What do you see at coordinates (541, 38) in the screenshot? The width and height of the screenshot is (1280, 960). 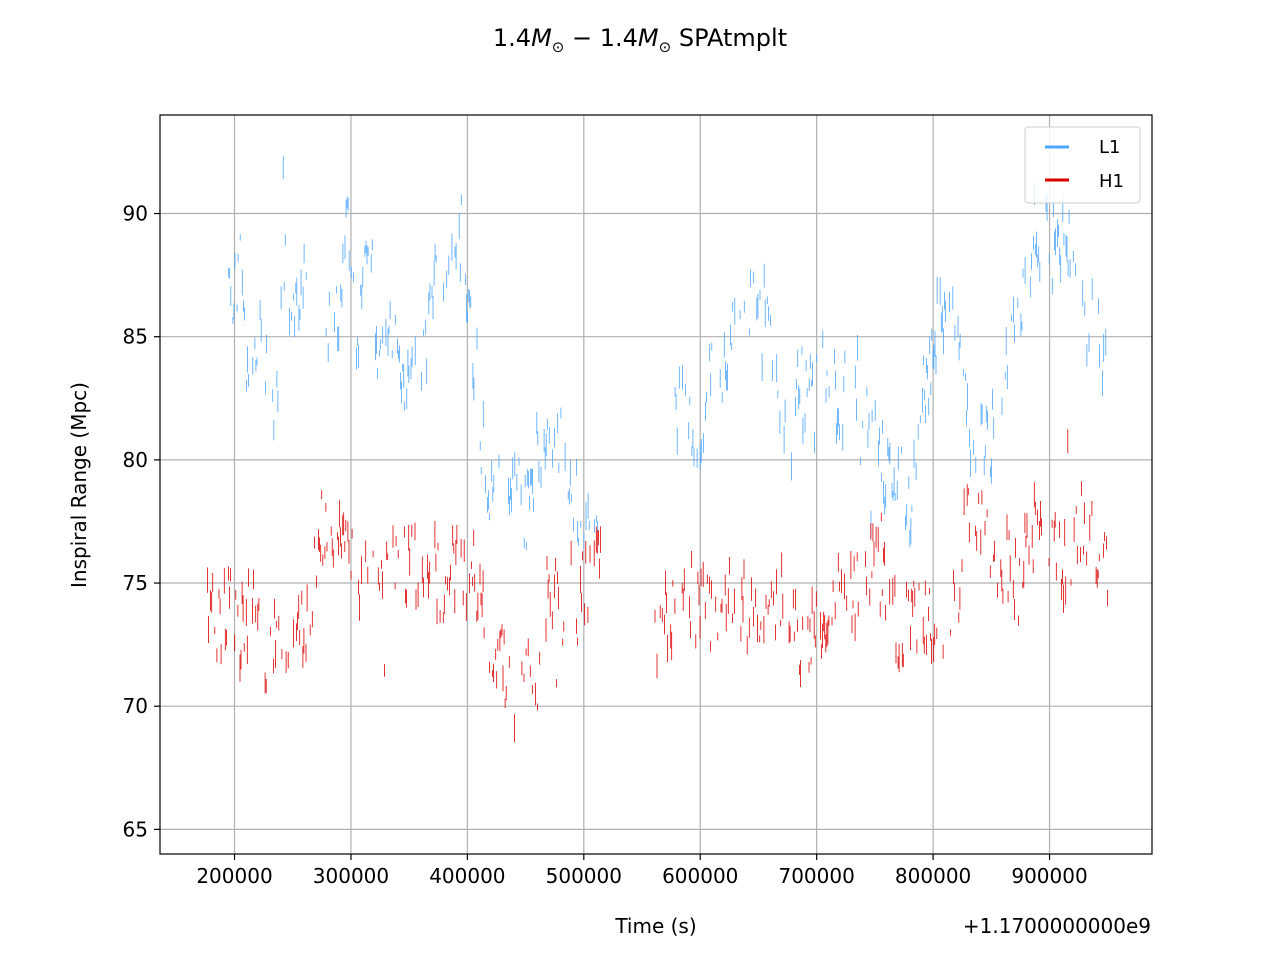 I see `title-m-symbol-1: M` at bounding box center [541, 38].